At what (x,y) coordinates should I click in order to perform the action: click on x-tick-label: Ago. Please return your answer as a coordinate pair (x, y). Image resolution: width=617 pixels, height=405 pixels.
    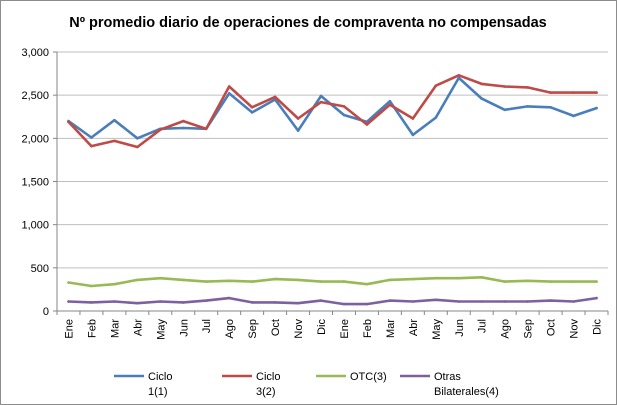
    Looking at the image, I should click on (506, 329).